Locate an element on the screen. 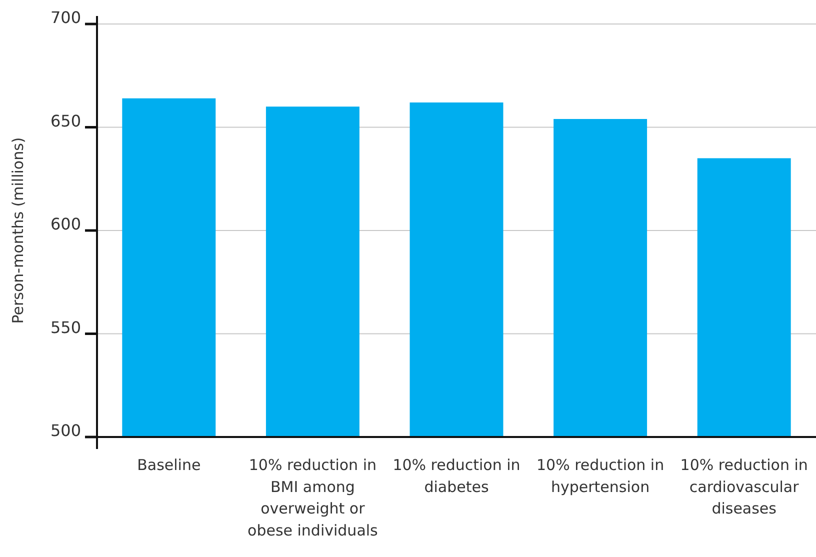 This screenshot has height=557, width=816. x-tick-label: 10% reduction in cardiovascular diseases is located at coordinates (744, 487).